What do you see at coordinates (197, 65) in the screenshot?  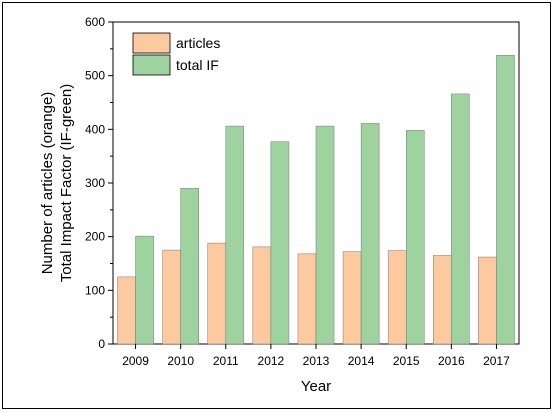 I see `legend-label-total-if: total IF` at bounding box center [197, 65].